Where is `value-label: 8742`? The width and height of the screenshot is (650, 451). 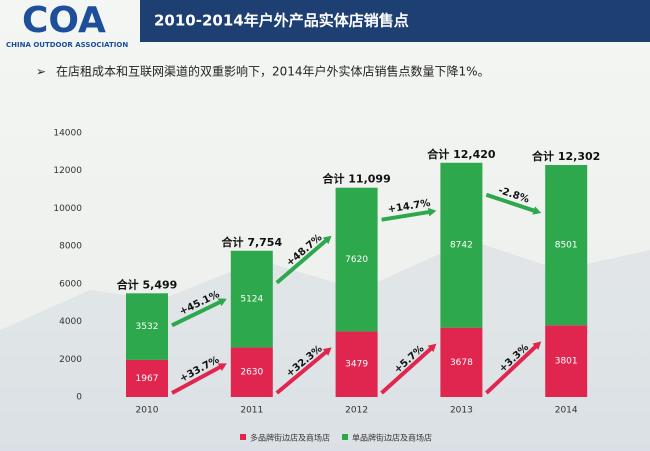
value-label: 8742 is located at coordinates (461, 246).